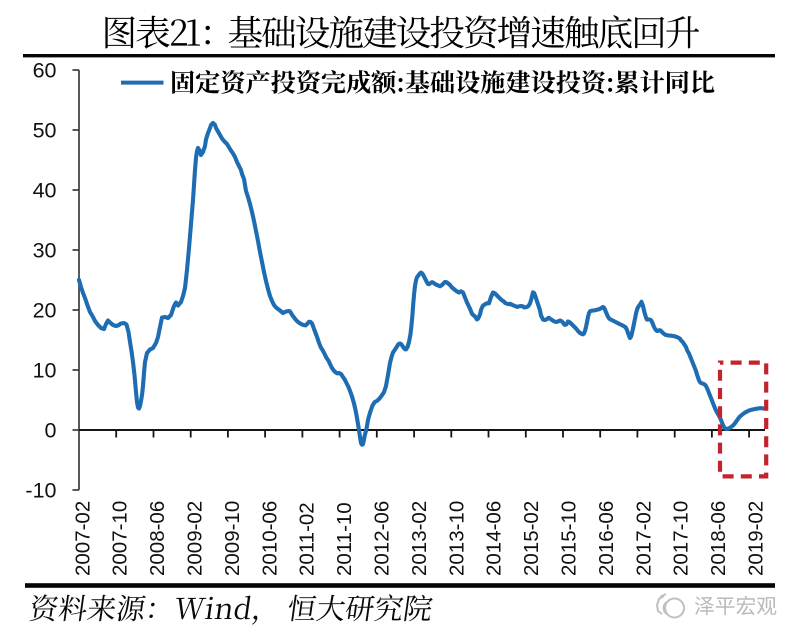 The width and height of the screenshot is (800, 640). Describe the element at coordinates (157, 538) in the screenshot. I see `svg-text: 2008-06` at that location.